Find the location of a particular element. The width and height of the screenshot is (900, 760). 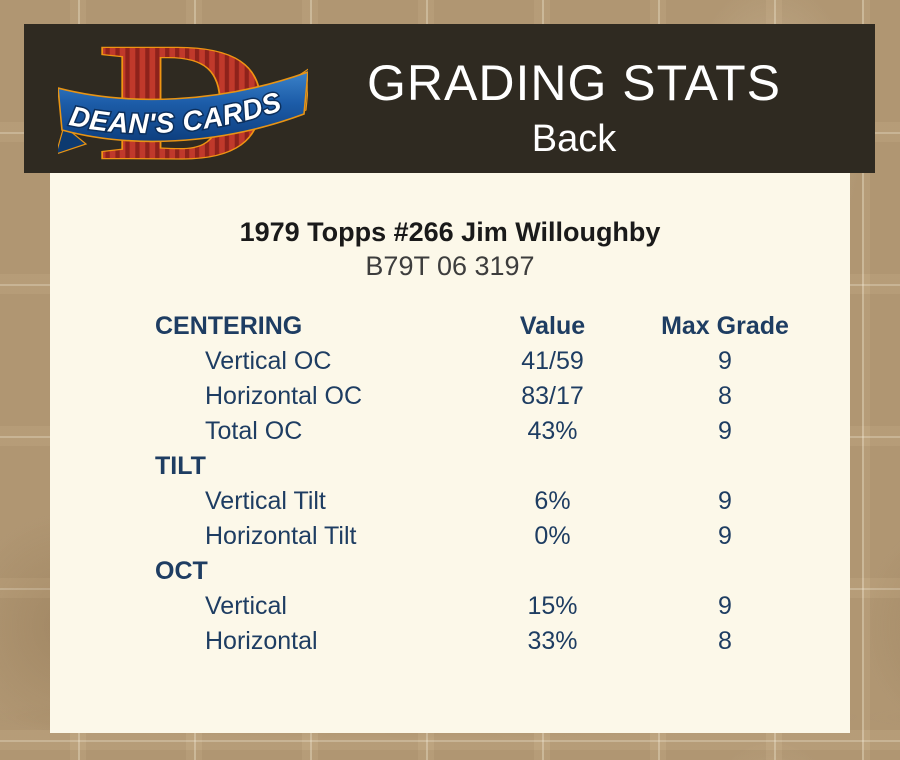

column-header-value: Value is located at coordinates (552, 326).